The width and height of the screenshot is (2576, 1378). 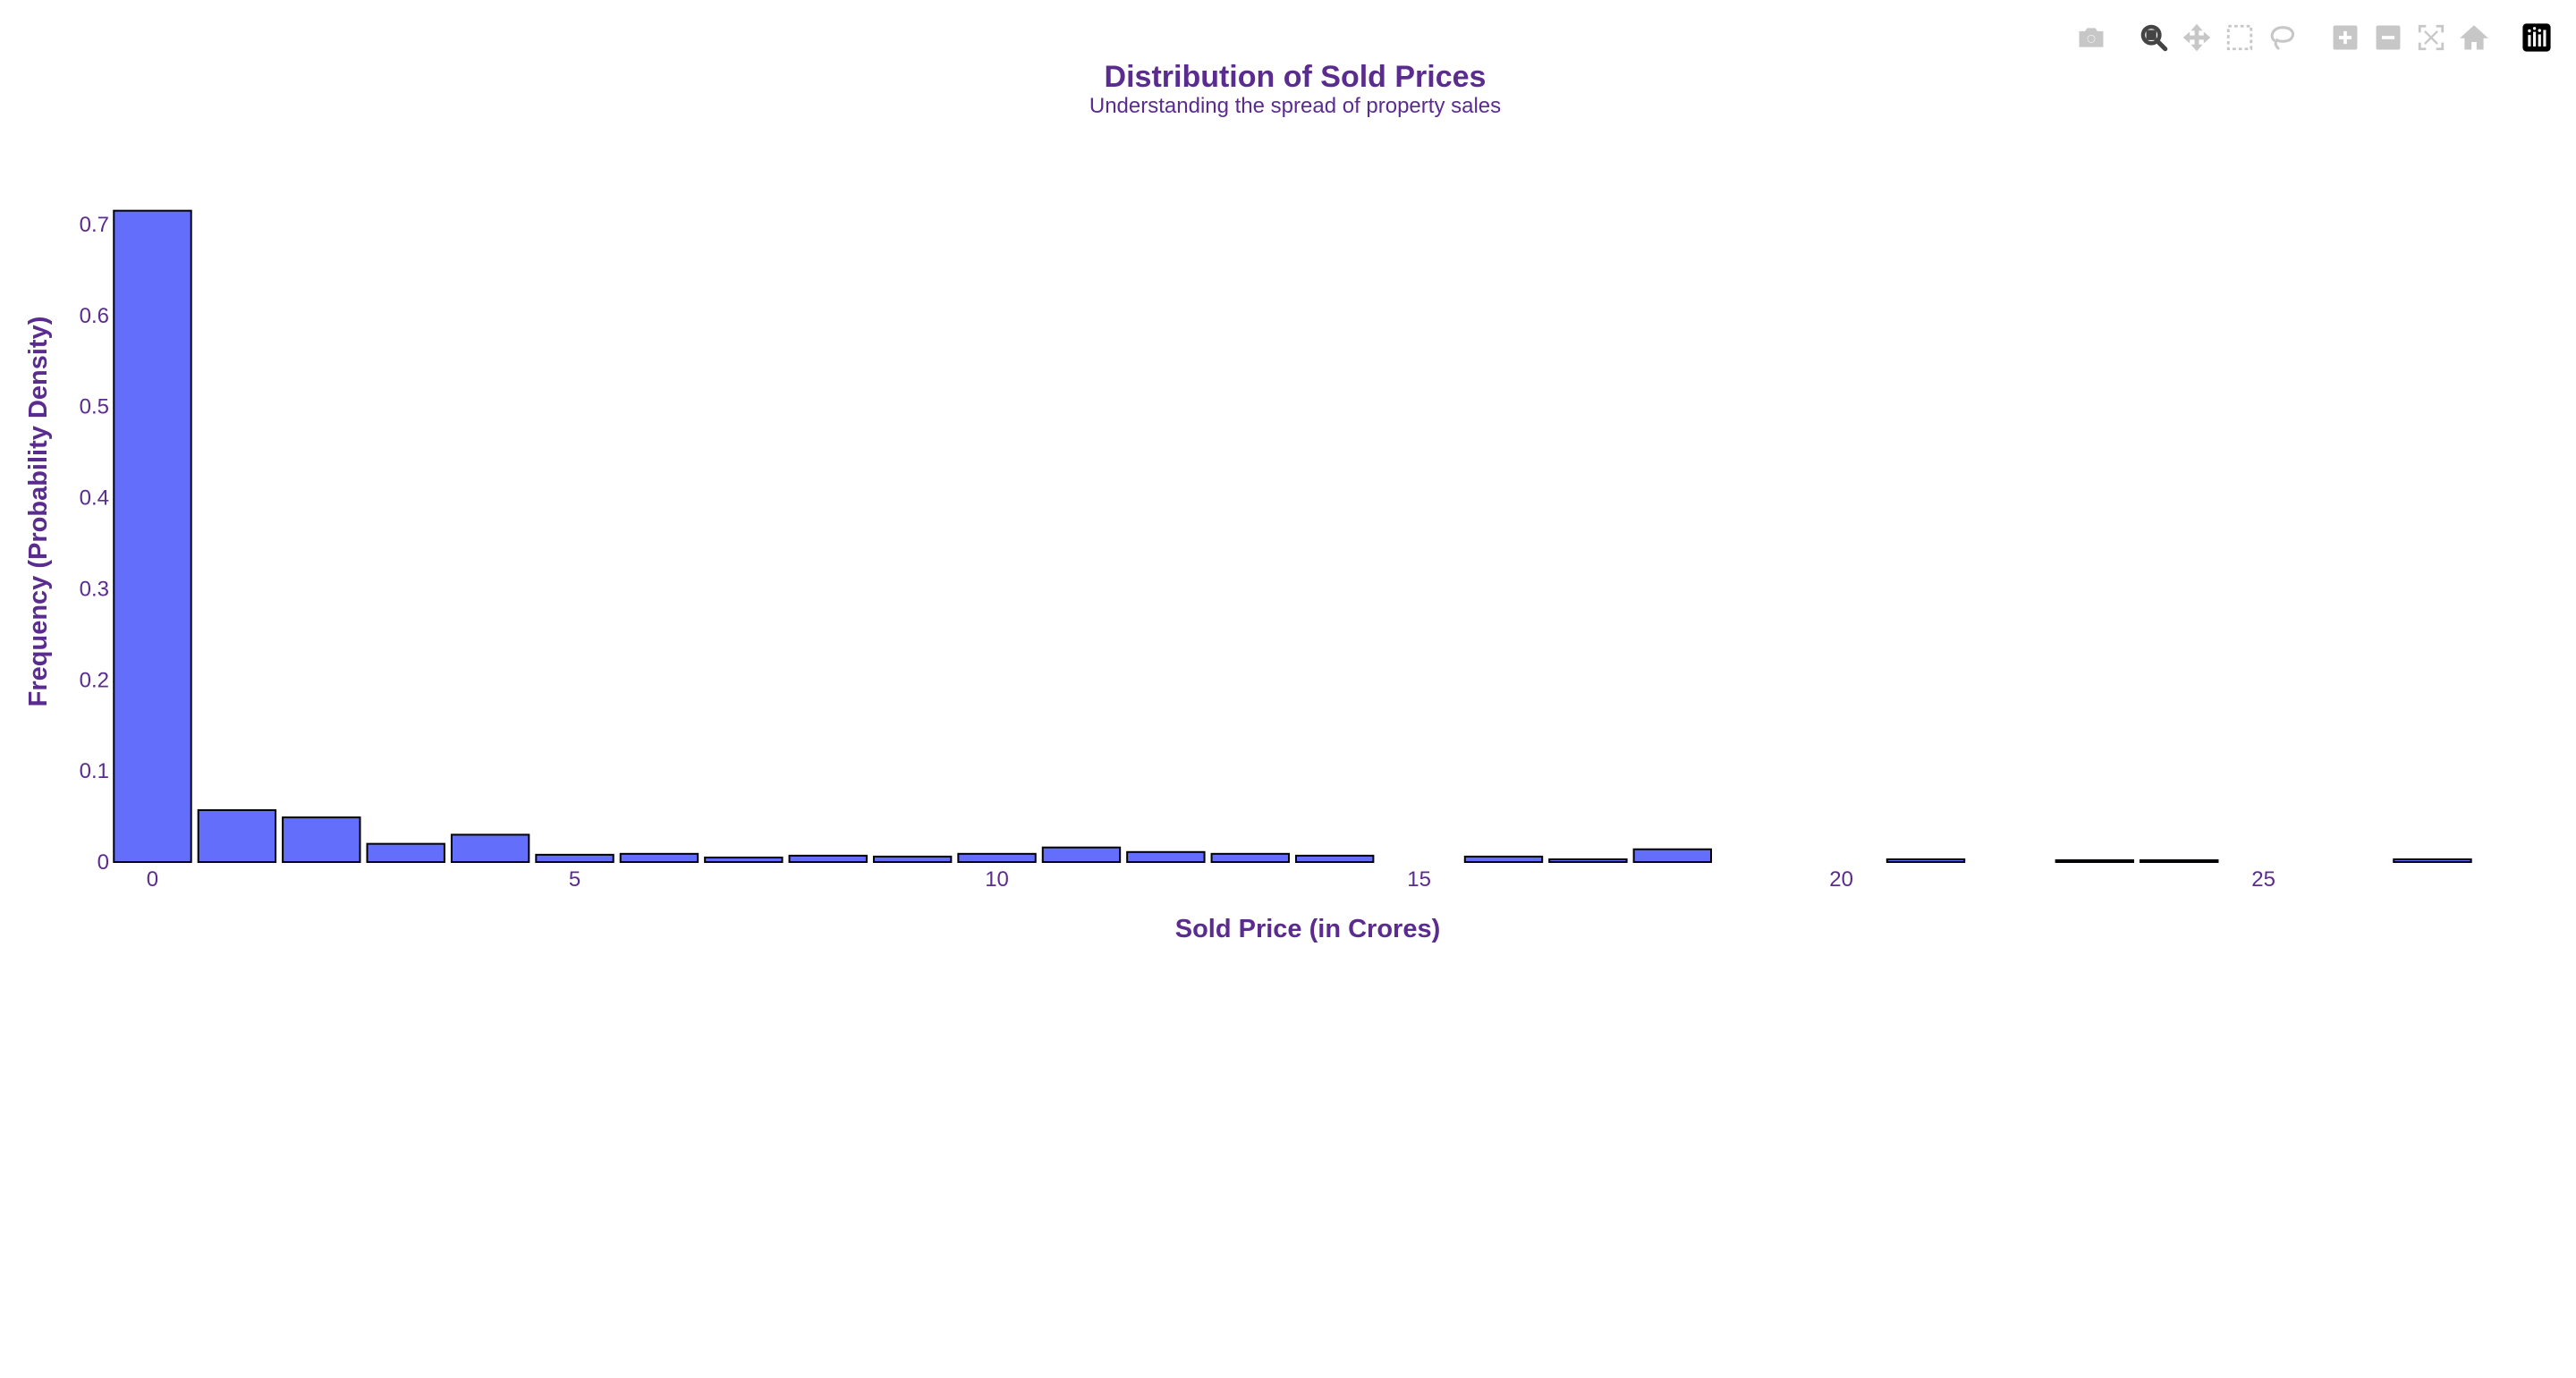 I want to click on modebar, so click(x=2314, y=37).